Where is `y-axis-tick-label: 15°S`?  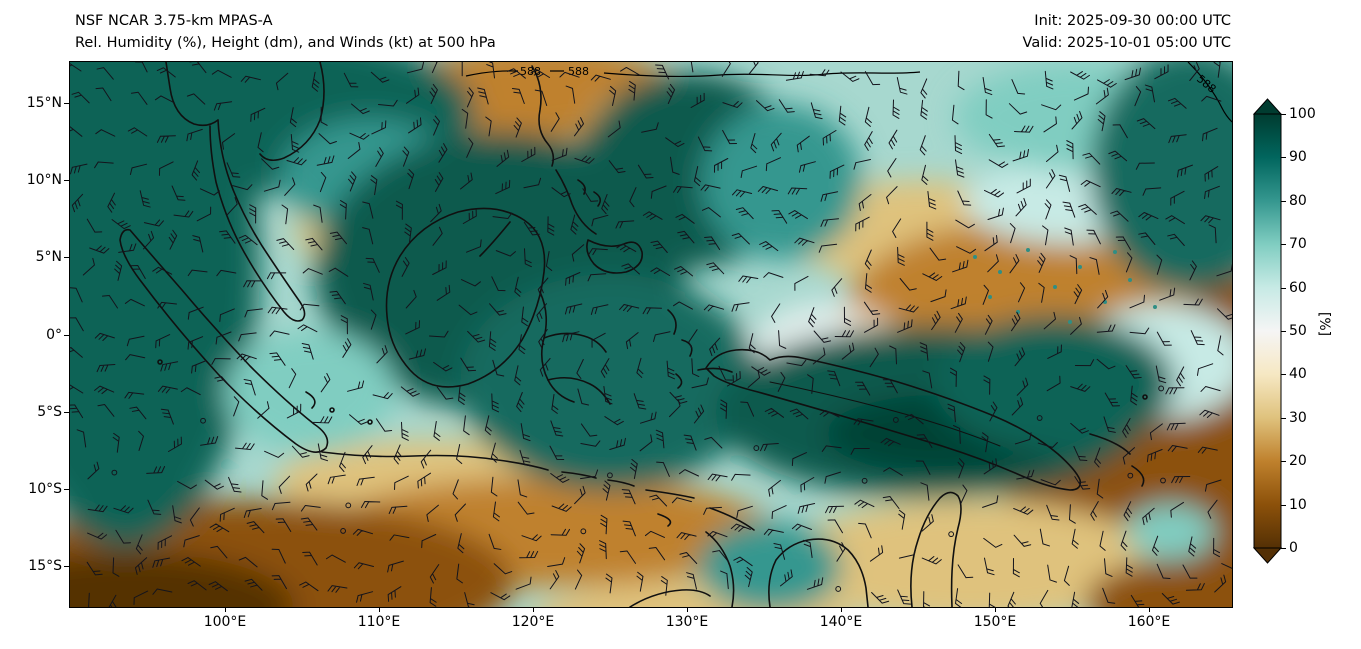 y-axis-tick-label: 15°S is located at coordinates (45, 566).